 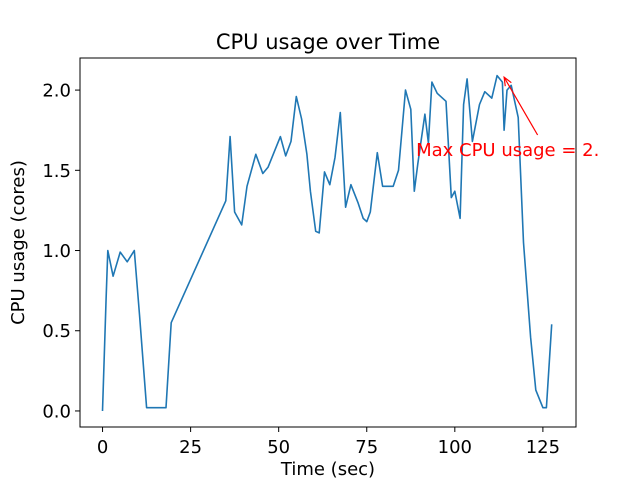 I want to click on annotation-label: Max CPU usage = 2., so click(x=507, y=150).